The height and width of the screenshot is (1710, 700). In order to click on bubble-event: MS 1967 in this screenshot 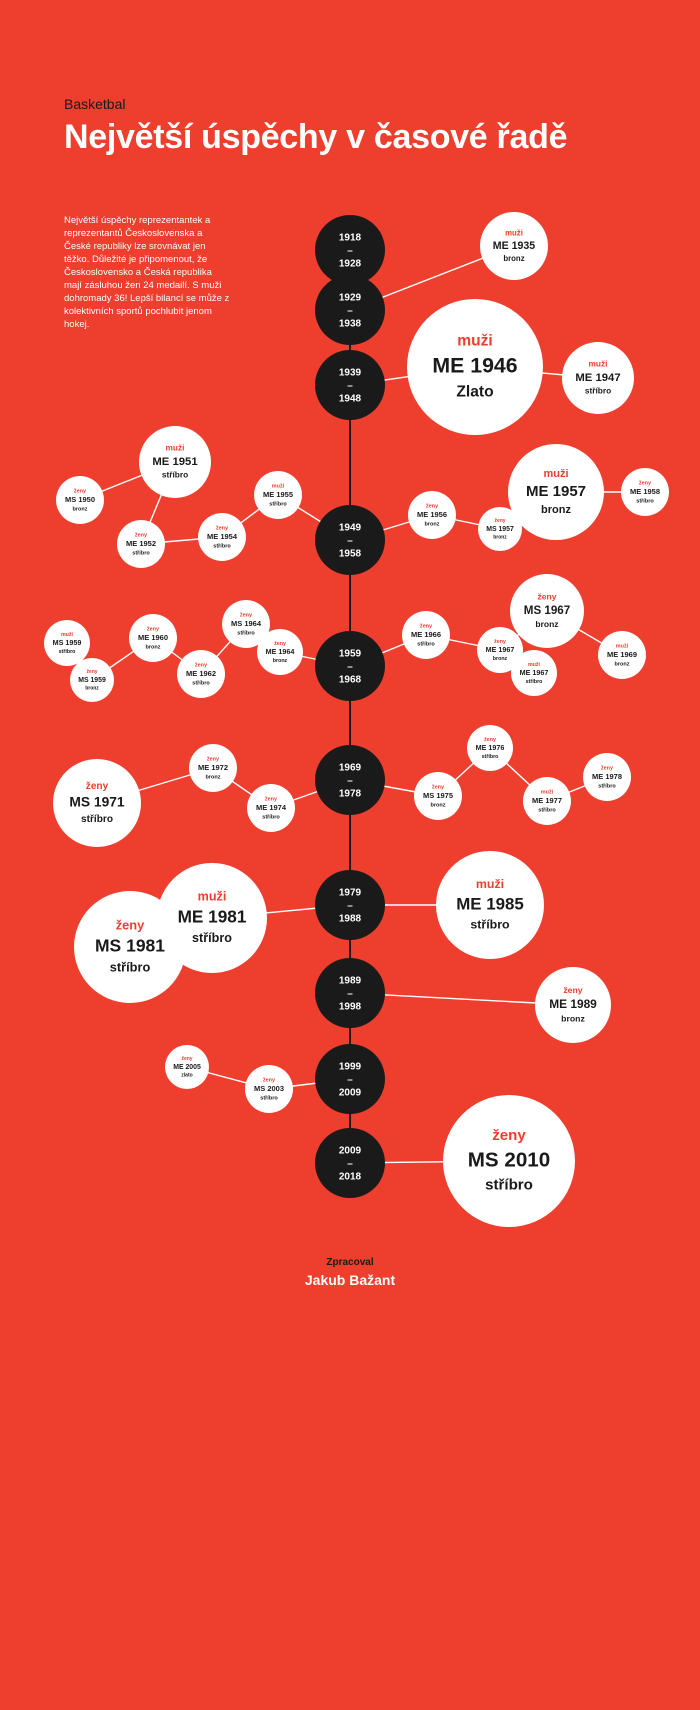, I will do `click(547, 610)`.